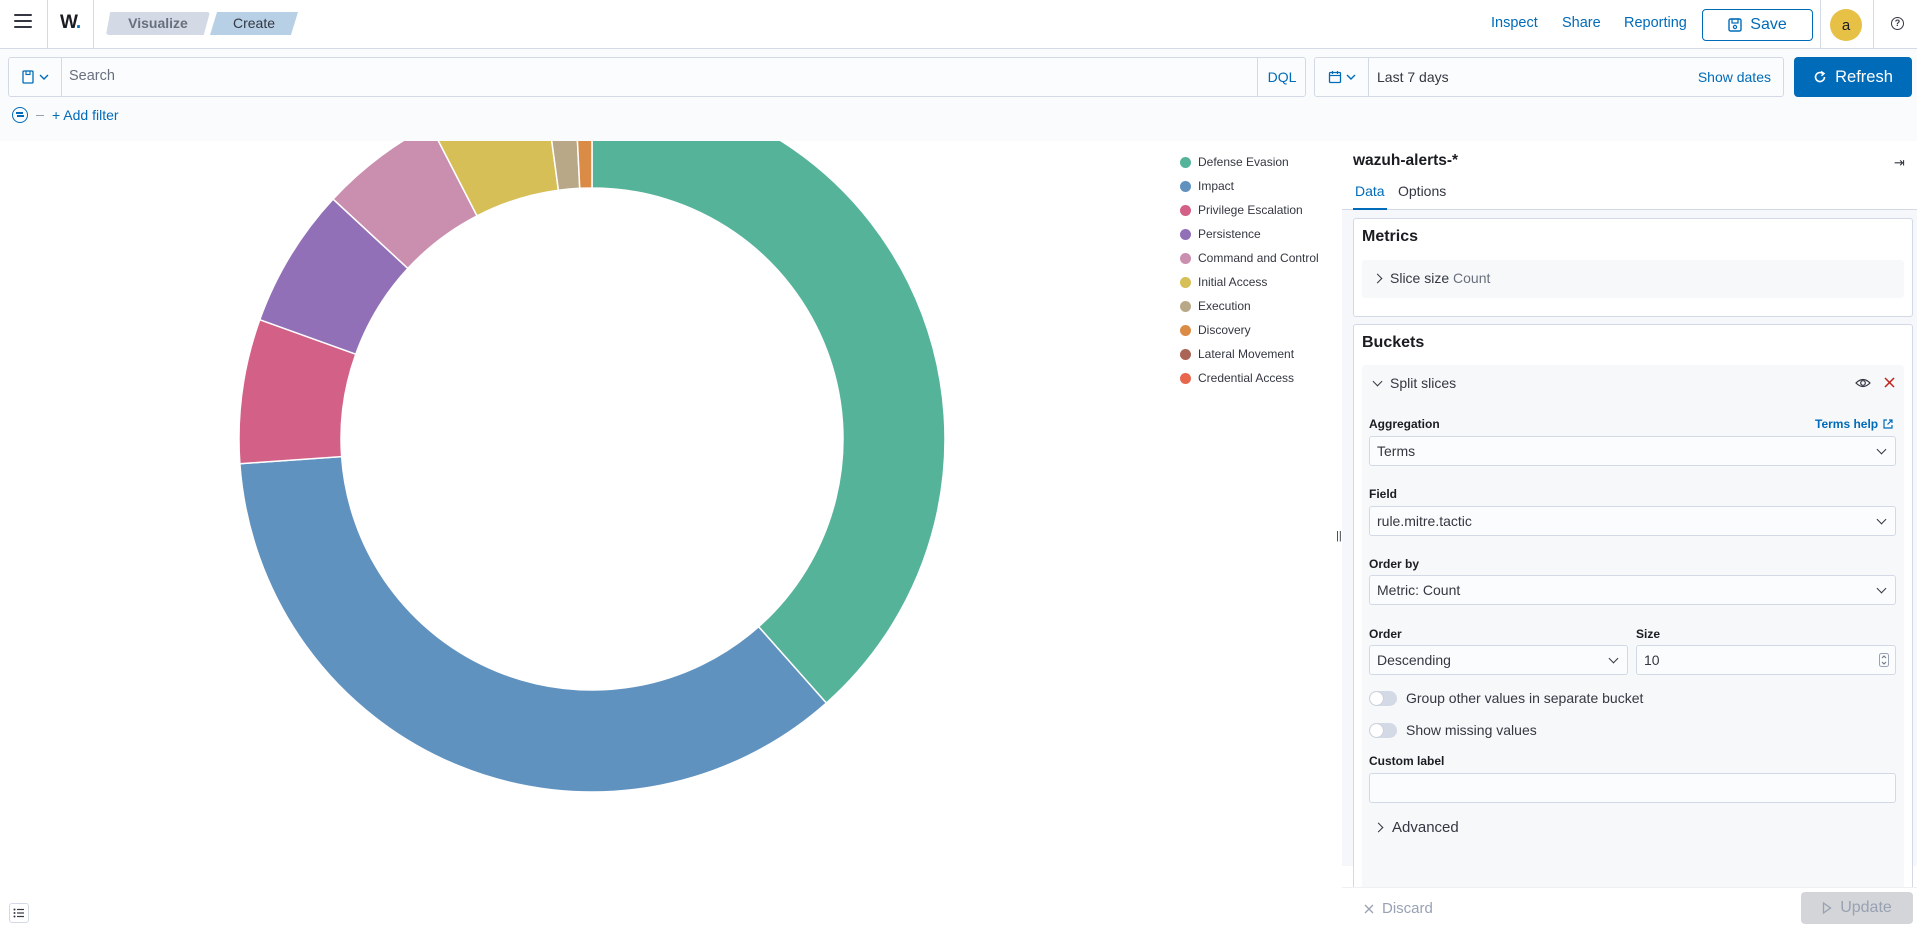 The width and height of the screenshot is (1917, 933). Describe the element at coordinates (1734, 77) in the screenshot. I see `show-dates-link: Show dates` at that location.